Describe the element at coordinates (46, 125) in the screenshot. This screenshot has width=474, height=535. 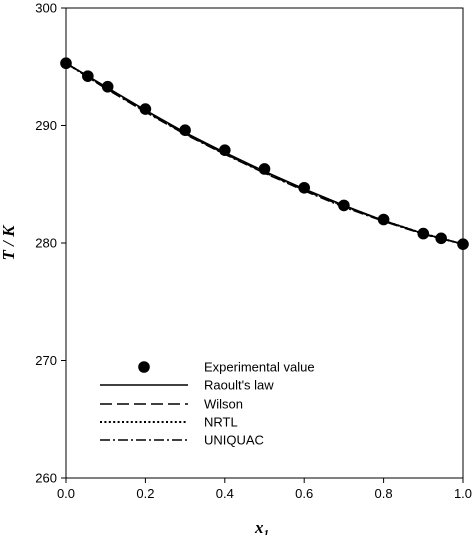
I see `y-tick-label-3: 290` at that location.